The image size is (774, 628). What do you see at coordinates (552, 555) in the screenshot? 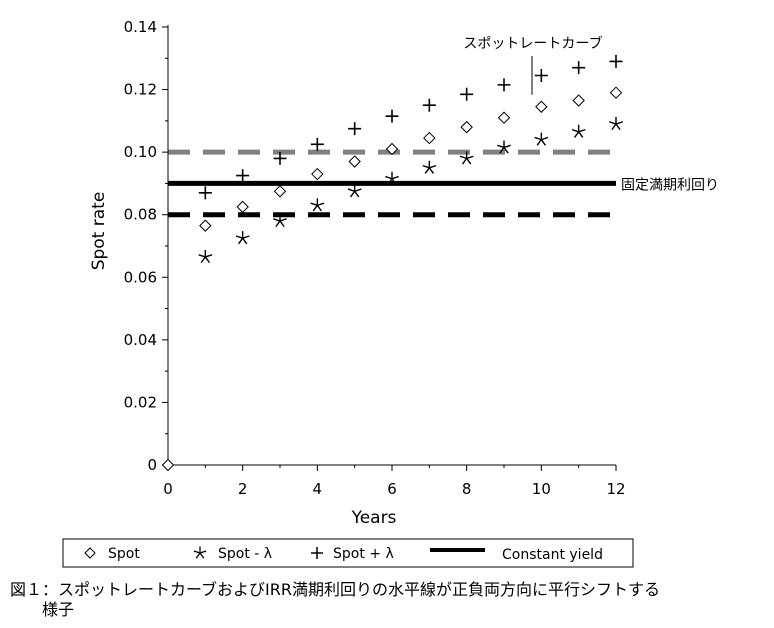
I see `legend-constant-yield-label: Constant yield` at bounding box center [552, 555].